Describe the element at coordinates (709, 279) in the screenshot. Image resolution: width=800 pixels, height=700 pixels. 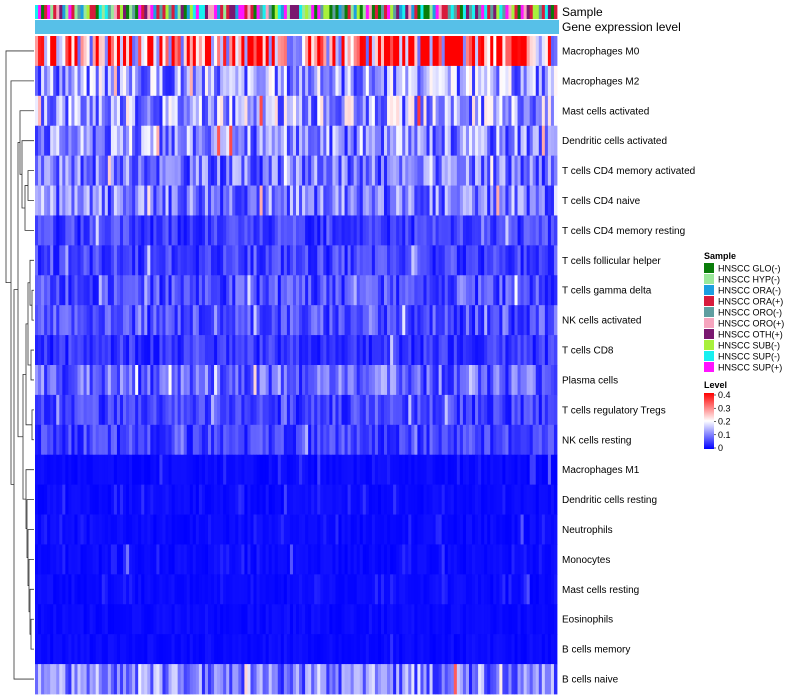
I see `sample-legend-swatch` at that location.